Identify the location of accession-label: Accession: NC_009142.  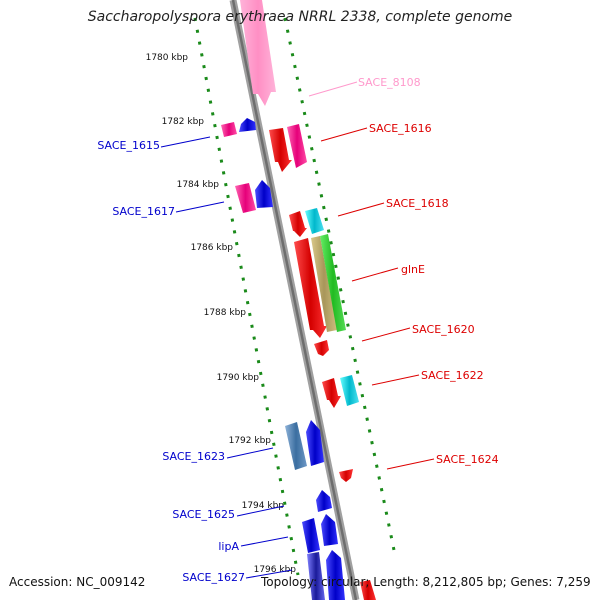
(77, 582).